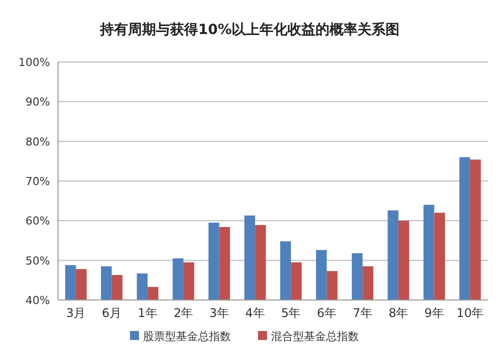 This screenshot has width=500, height=362. I want to click on x-tick-label: 7年, so click(362, 313).